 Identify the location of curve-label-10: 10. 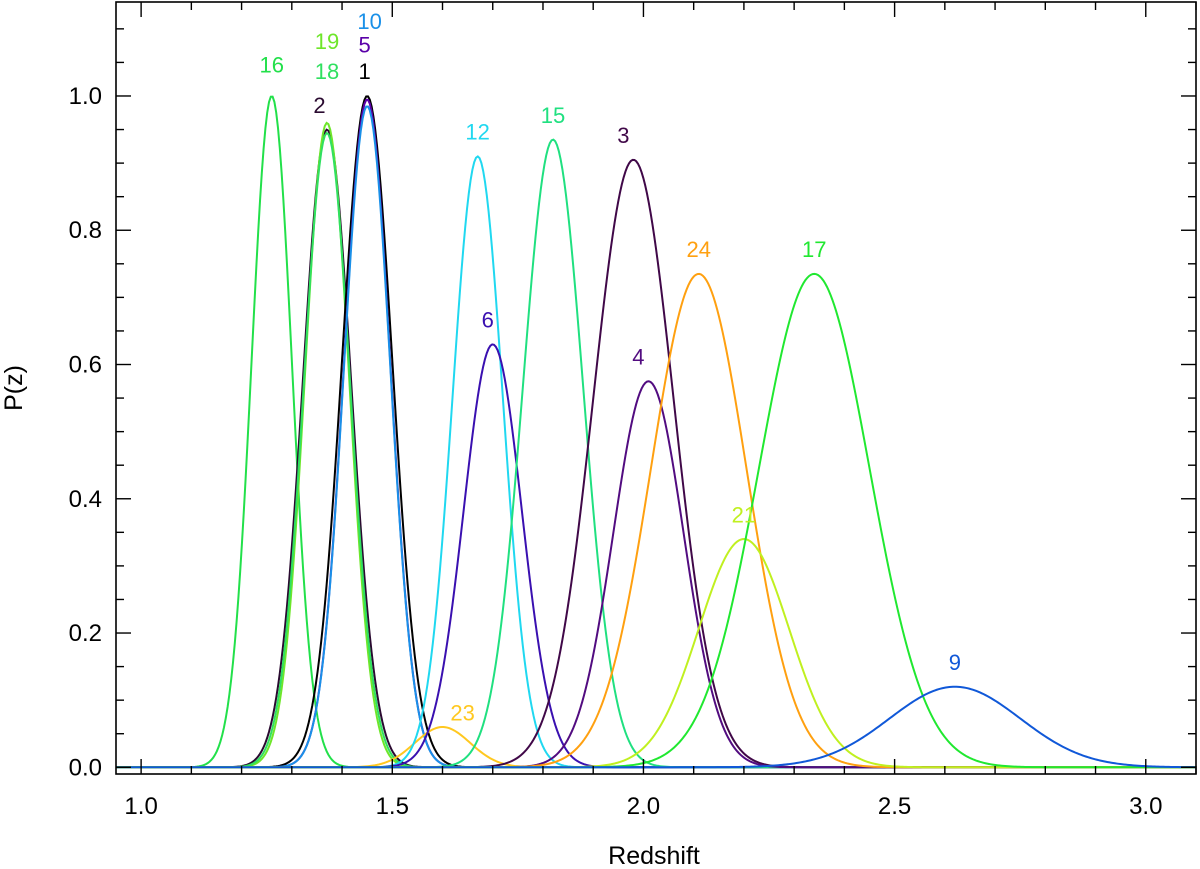
(369, 21).